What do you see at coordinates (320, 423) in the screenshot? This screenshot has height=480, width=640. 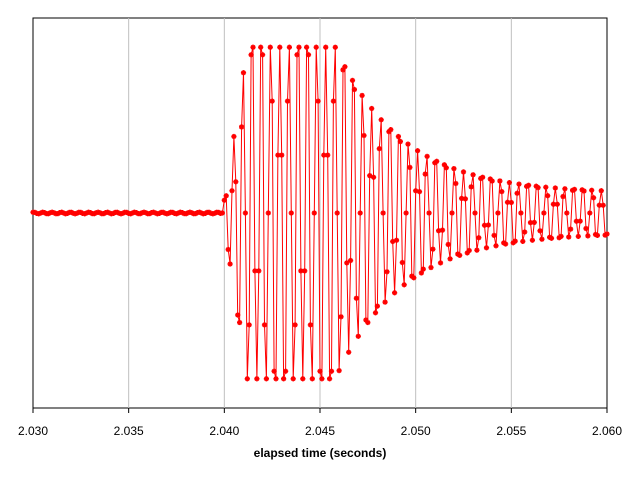 I see `x-tick-labels: 2.030 2.035 2.040 2.045 2.050 2.055 2.060` at bounding box center [320, 423].